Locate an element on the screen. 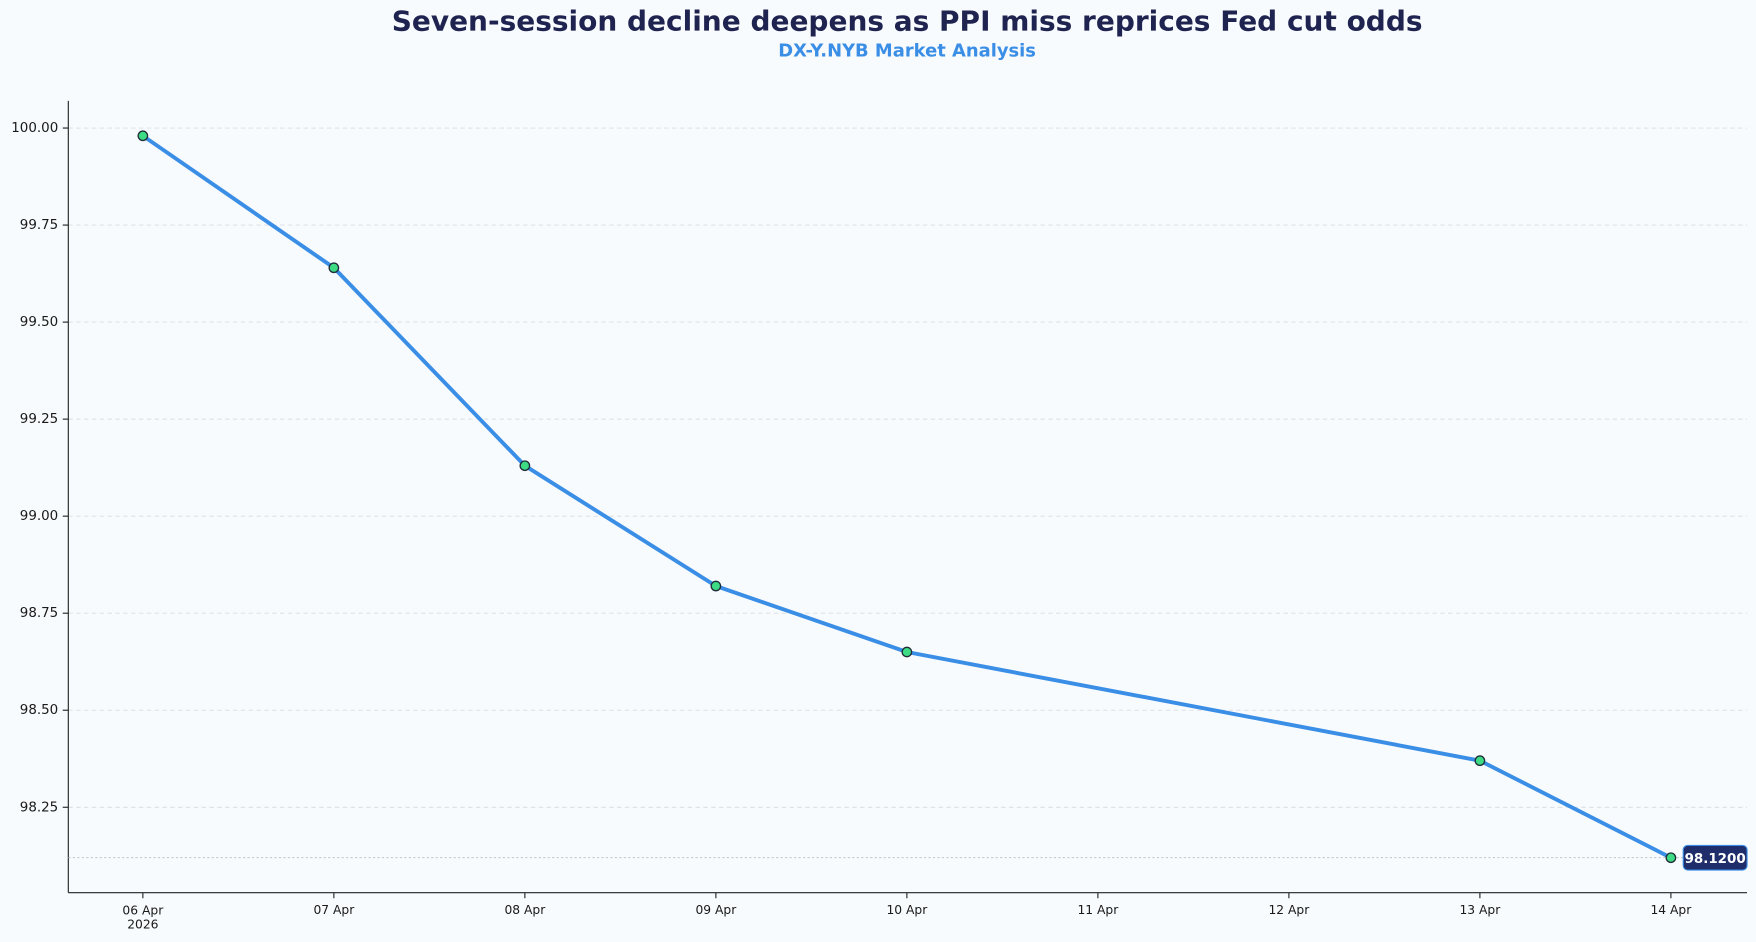 The height and width of the screenshot is (942, 1756). value-label-box is located at coordinates (1715, 857).